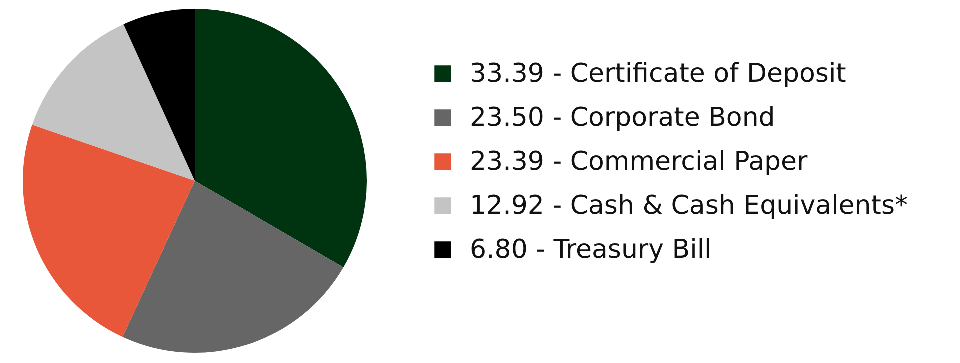 The width and height of the screenshot is (960, 363). What do you see at coordinates (658, 74) in the screenshot?
I see `legend-label: 33.39 - Certificate of Deposit` at bounding box center [658, 74].